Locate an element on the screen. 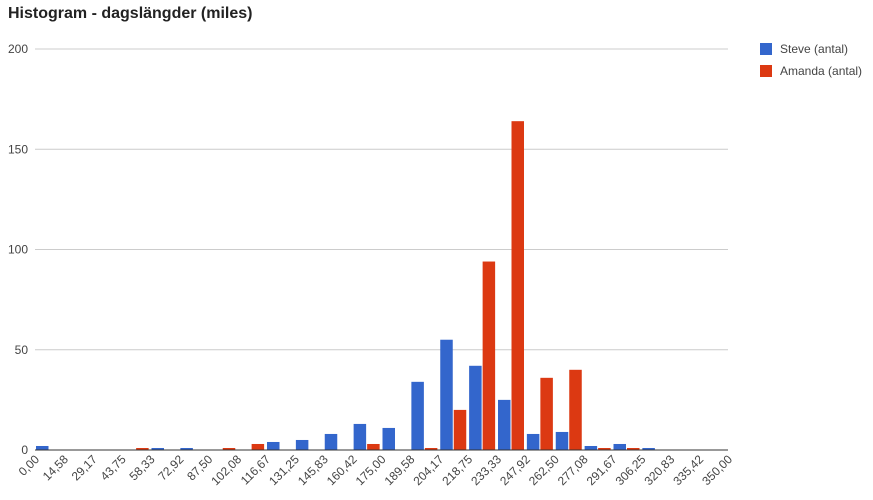 This screenshot has height=500, width=873. x-tick-label: 116,67 is located at coordinates (255, 469).